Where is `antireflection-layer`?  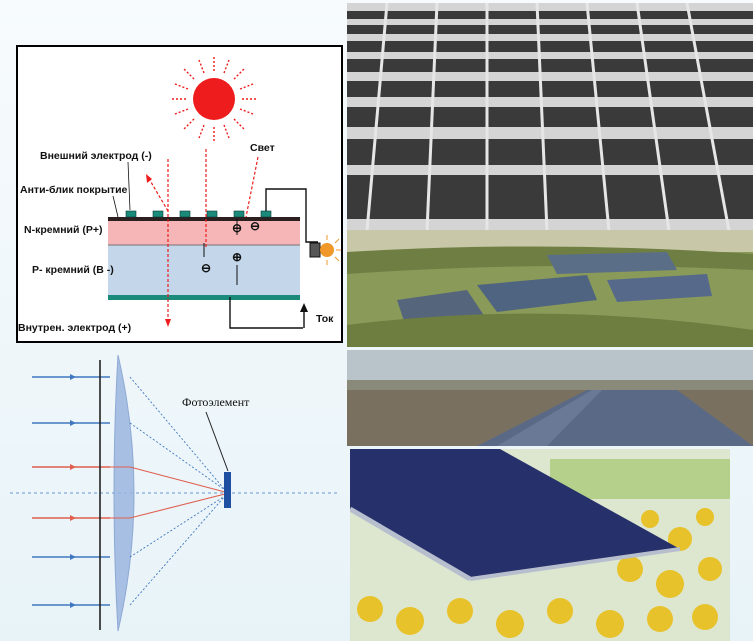 antireflection-layer is located at coordinates (204, 219).